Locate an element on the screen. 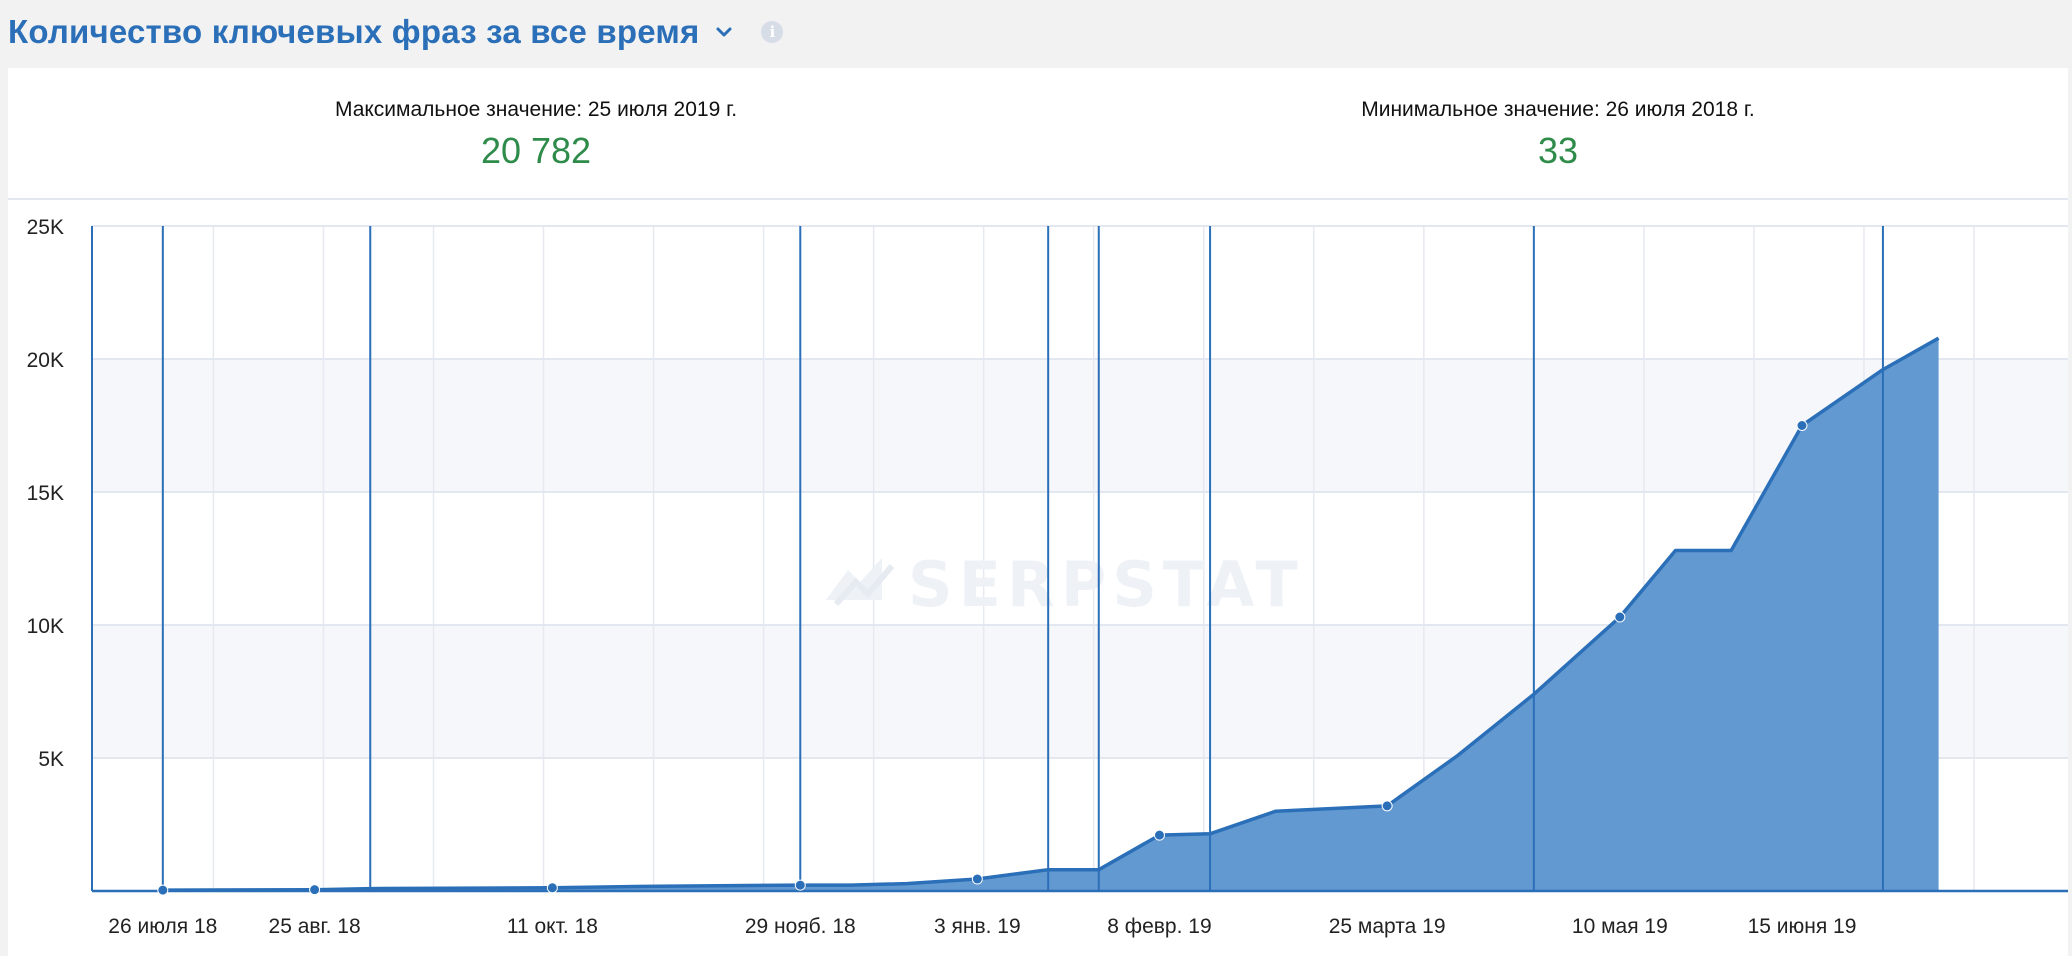 This screenshot has height=956, width=2072. x-tick-label: 3 янв. 19 is located at coordinates (977, 926).